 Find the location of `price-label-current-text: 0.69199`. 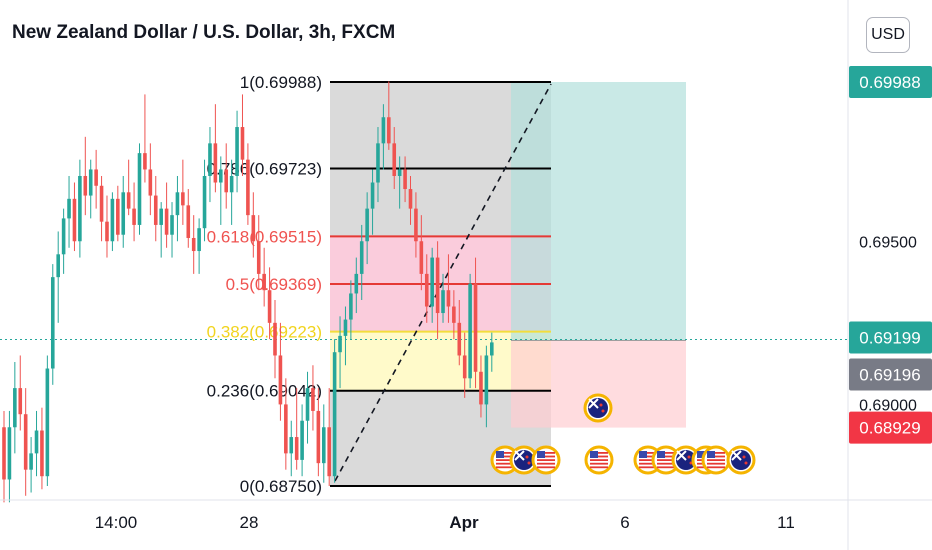

price-label-current-text: 0.69199 is located at coordinates (889, 337).